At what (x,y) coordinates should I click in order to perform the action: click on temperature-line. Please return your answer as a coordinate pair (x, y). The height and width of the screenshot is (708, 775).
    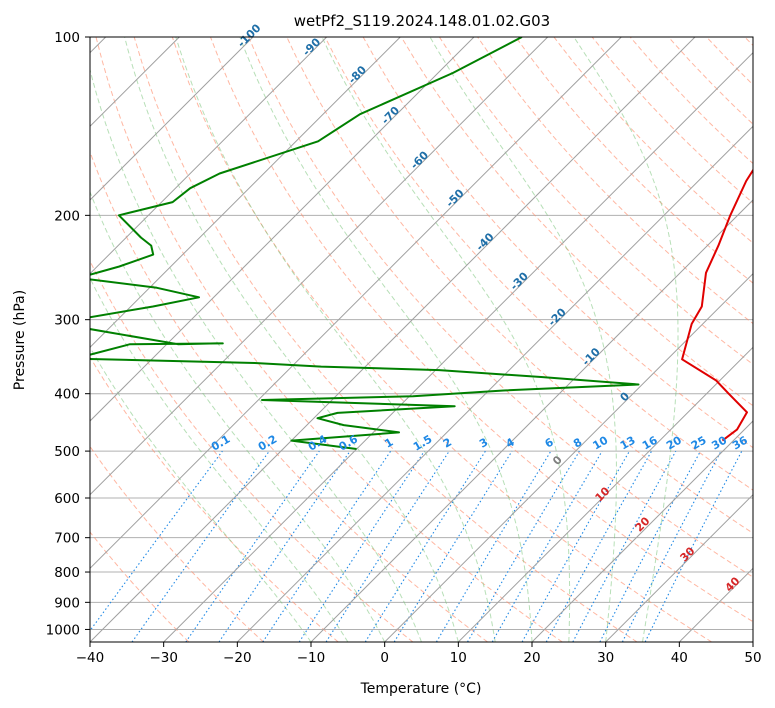
    Looking at the image, I should click on (717, 305).